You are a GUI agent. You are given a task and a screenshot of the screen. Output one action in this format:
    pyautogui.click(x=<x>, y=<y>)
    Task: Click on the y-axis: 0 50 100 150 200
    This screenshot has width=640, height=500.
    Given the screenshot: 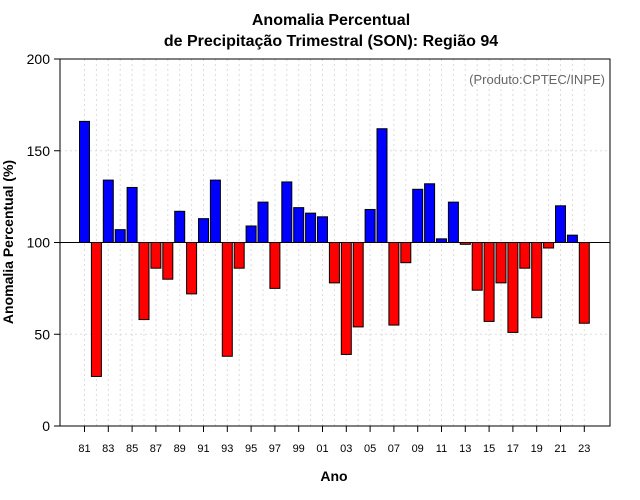 What is the action you would take?
    pyautogui.click(x=43, y=242)
    